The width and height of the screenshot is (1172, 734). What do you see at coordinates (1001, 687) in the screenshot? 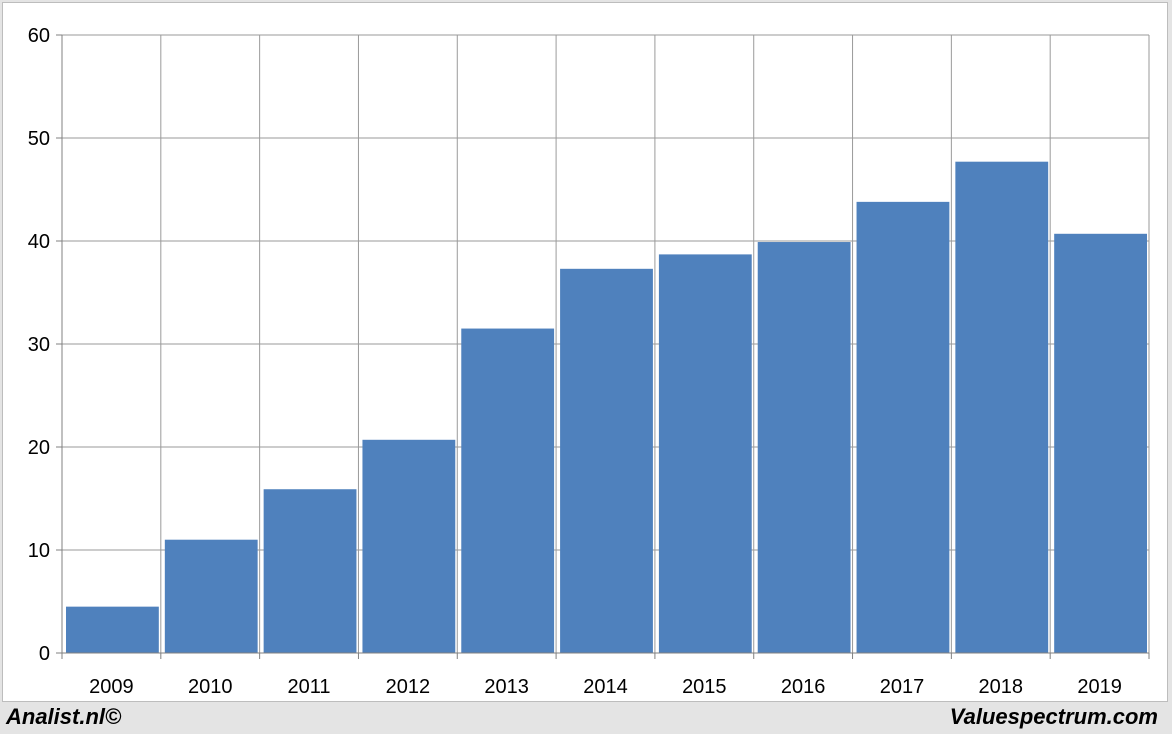
I see `x-tick-label: 2018` at bounding box center [1001, 687].